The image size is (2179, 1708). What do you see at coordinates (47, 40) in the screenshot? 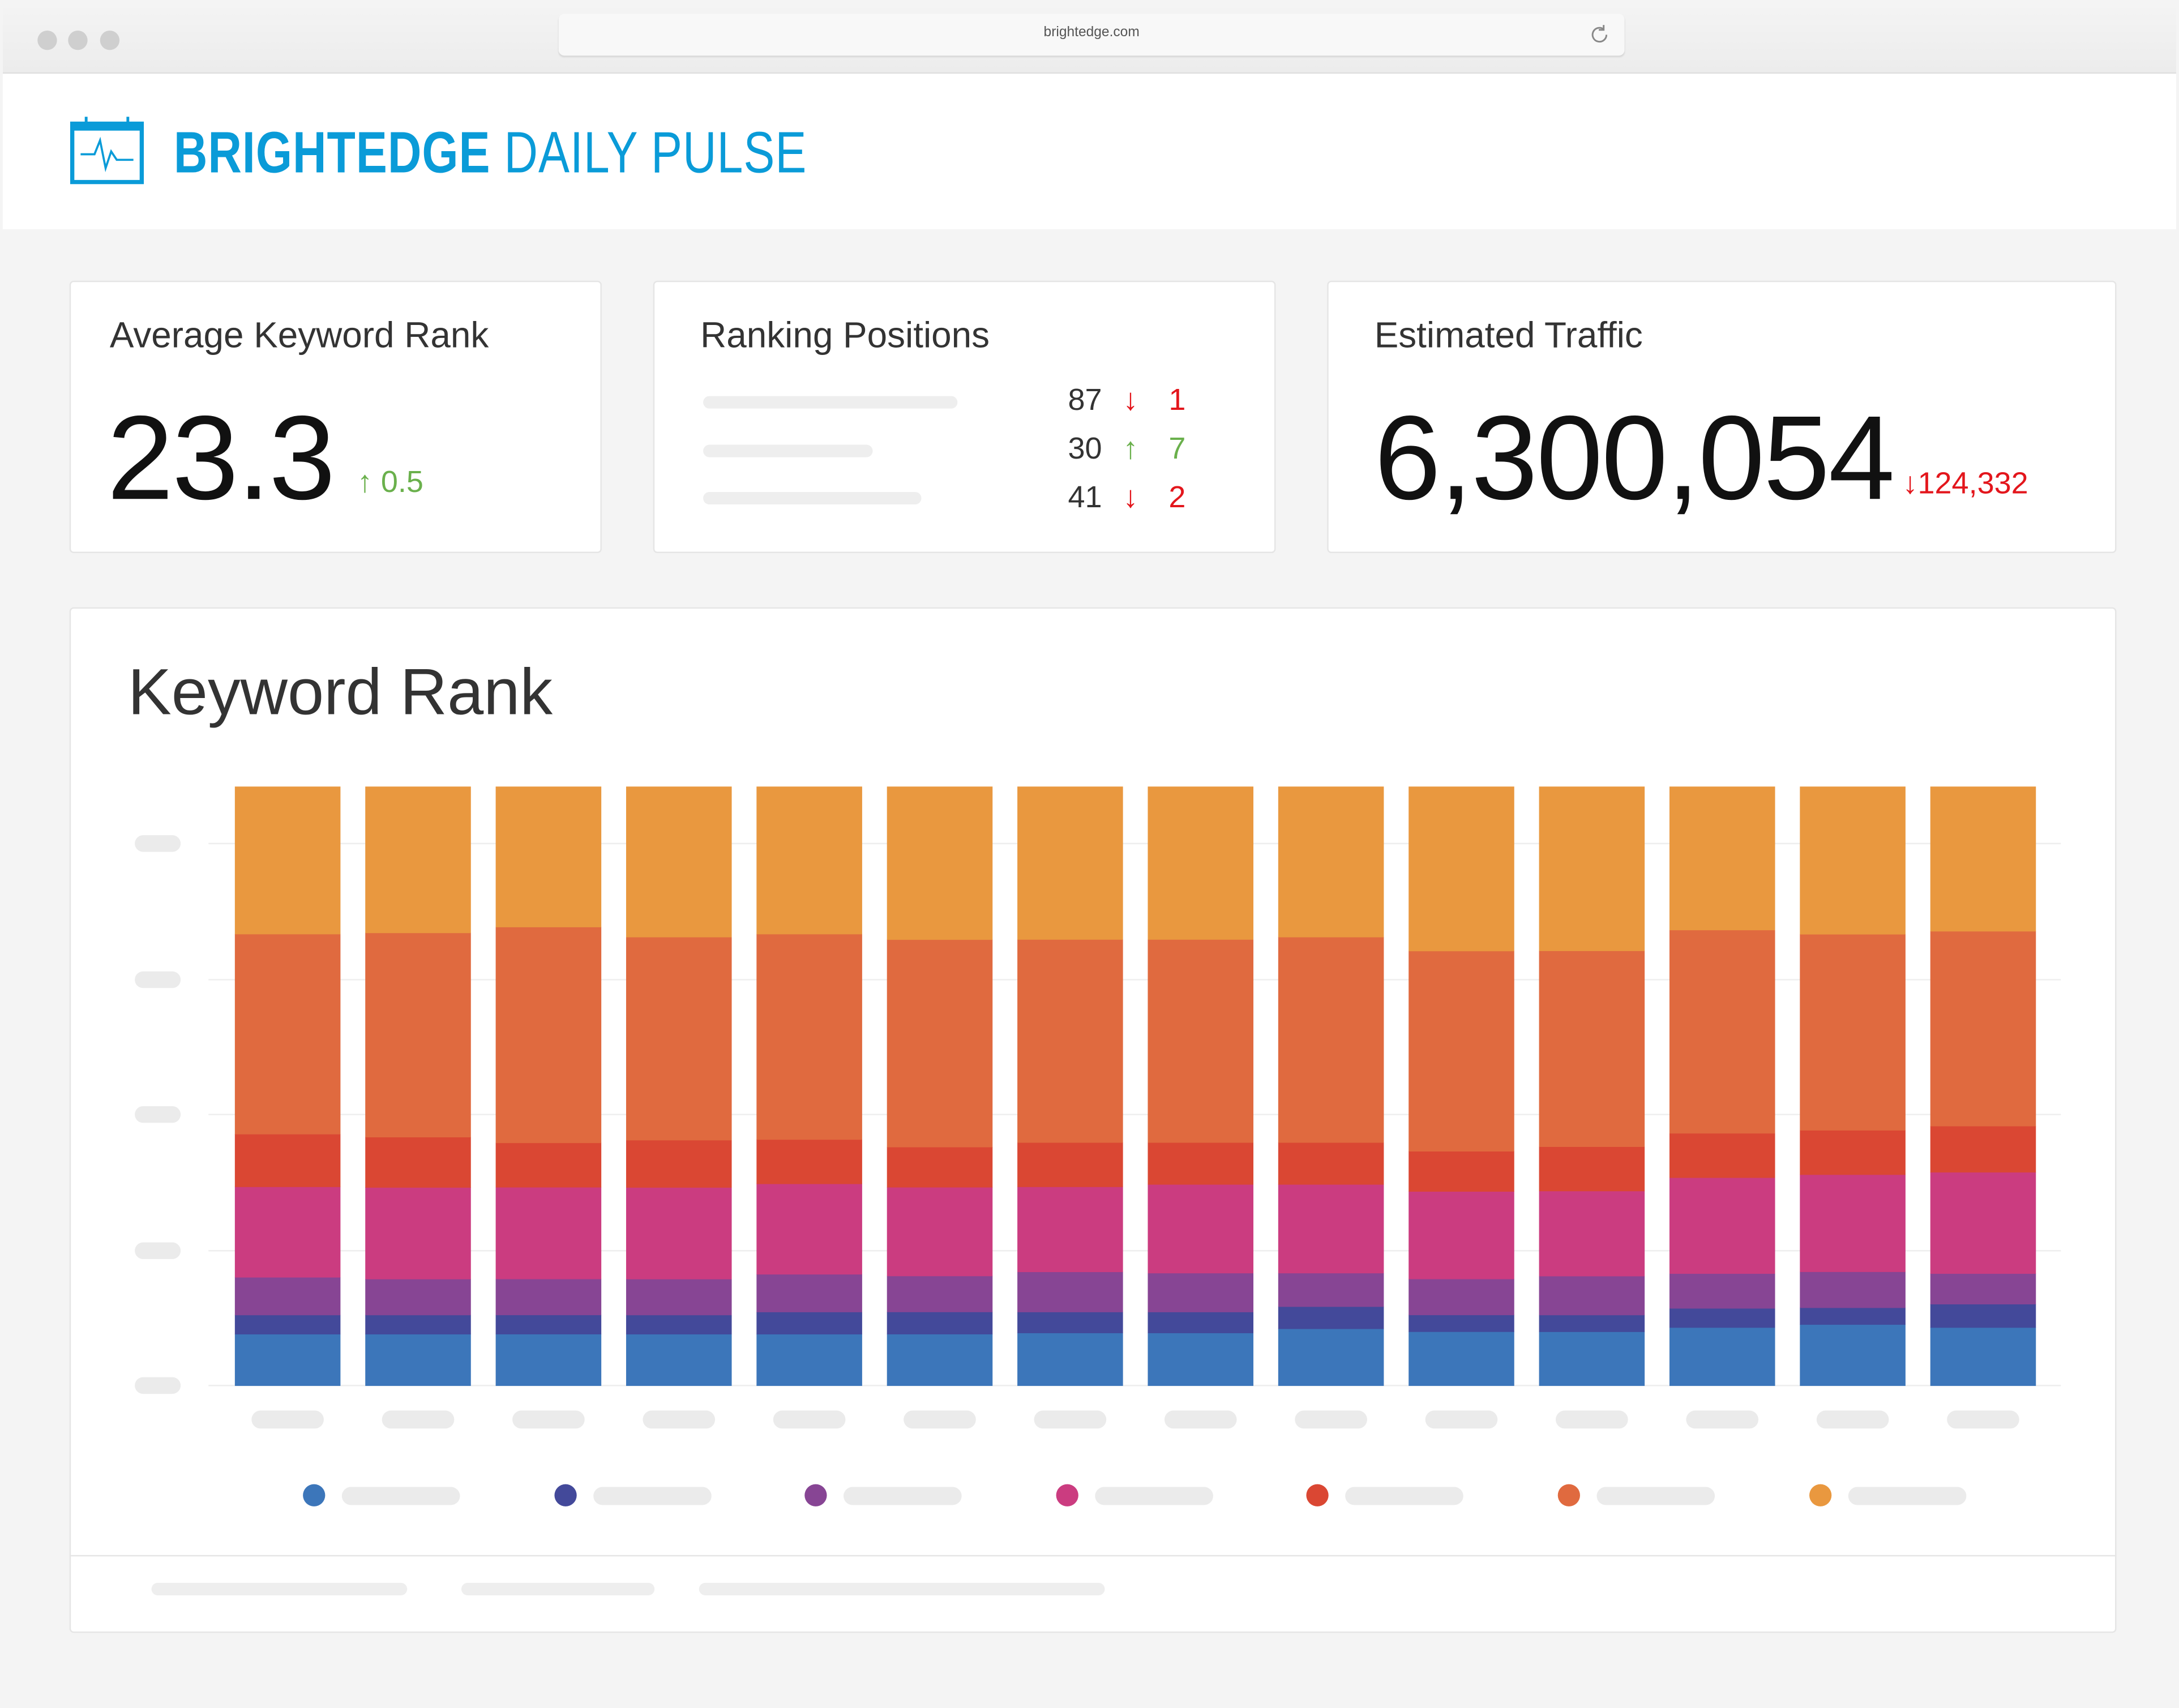
I see `window-close-button` at bounding box center [47, 40].